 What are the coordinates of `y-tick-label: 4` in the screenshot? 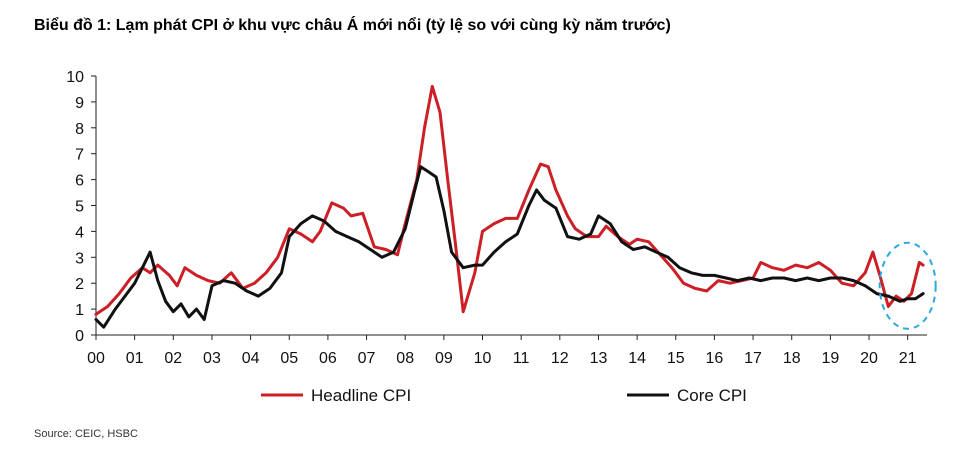 It's located at (79, 232).